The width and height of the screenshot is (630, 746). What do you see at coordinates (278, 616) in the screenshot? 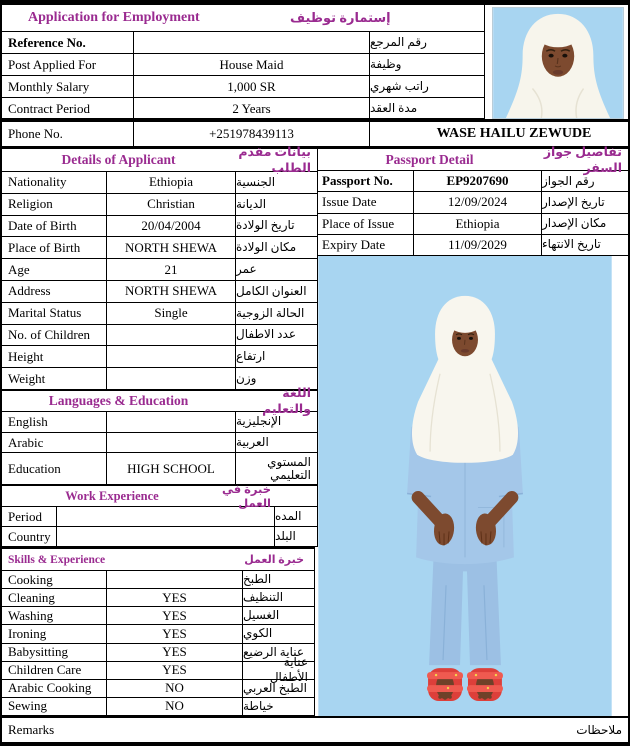
I see `washing-label-arabic: الغسيل` at bounding box center [278, 616].